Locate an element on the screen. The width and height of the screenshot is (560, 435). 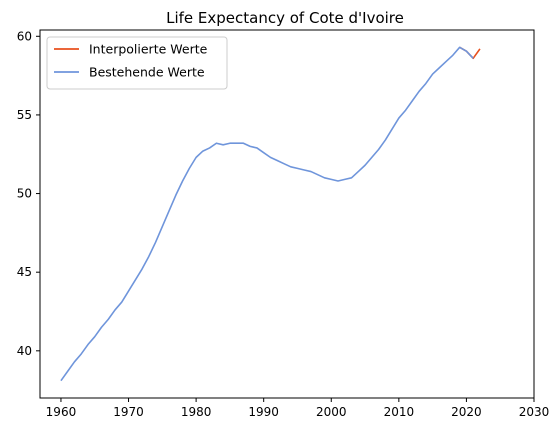
legend-entry-label: Interpolierte Werte is located at coordinates (148, 49).